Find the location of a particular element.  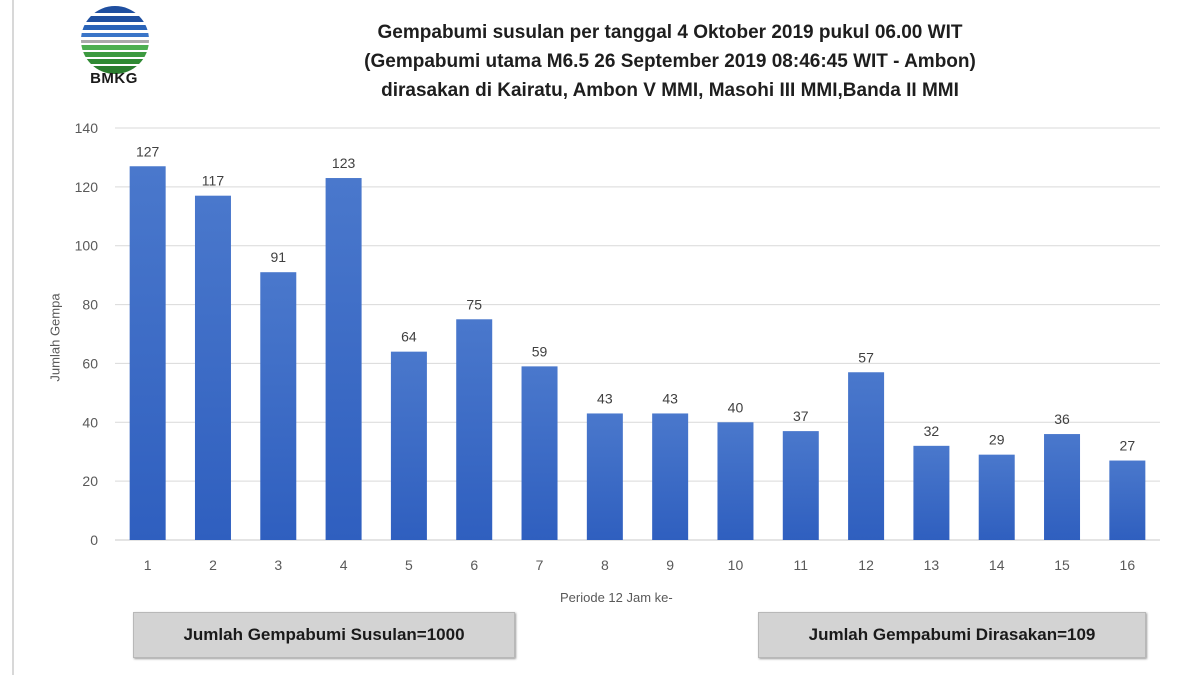

y-tick-label: 0 is located at coordinates (94, 540).